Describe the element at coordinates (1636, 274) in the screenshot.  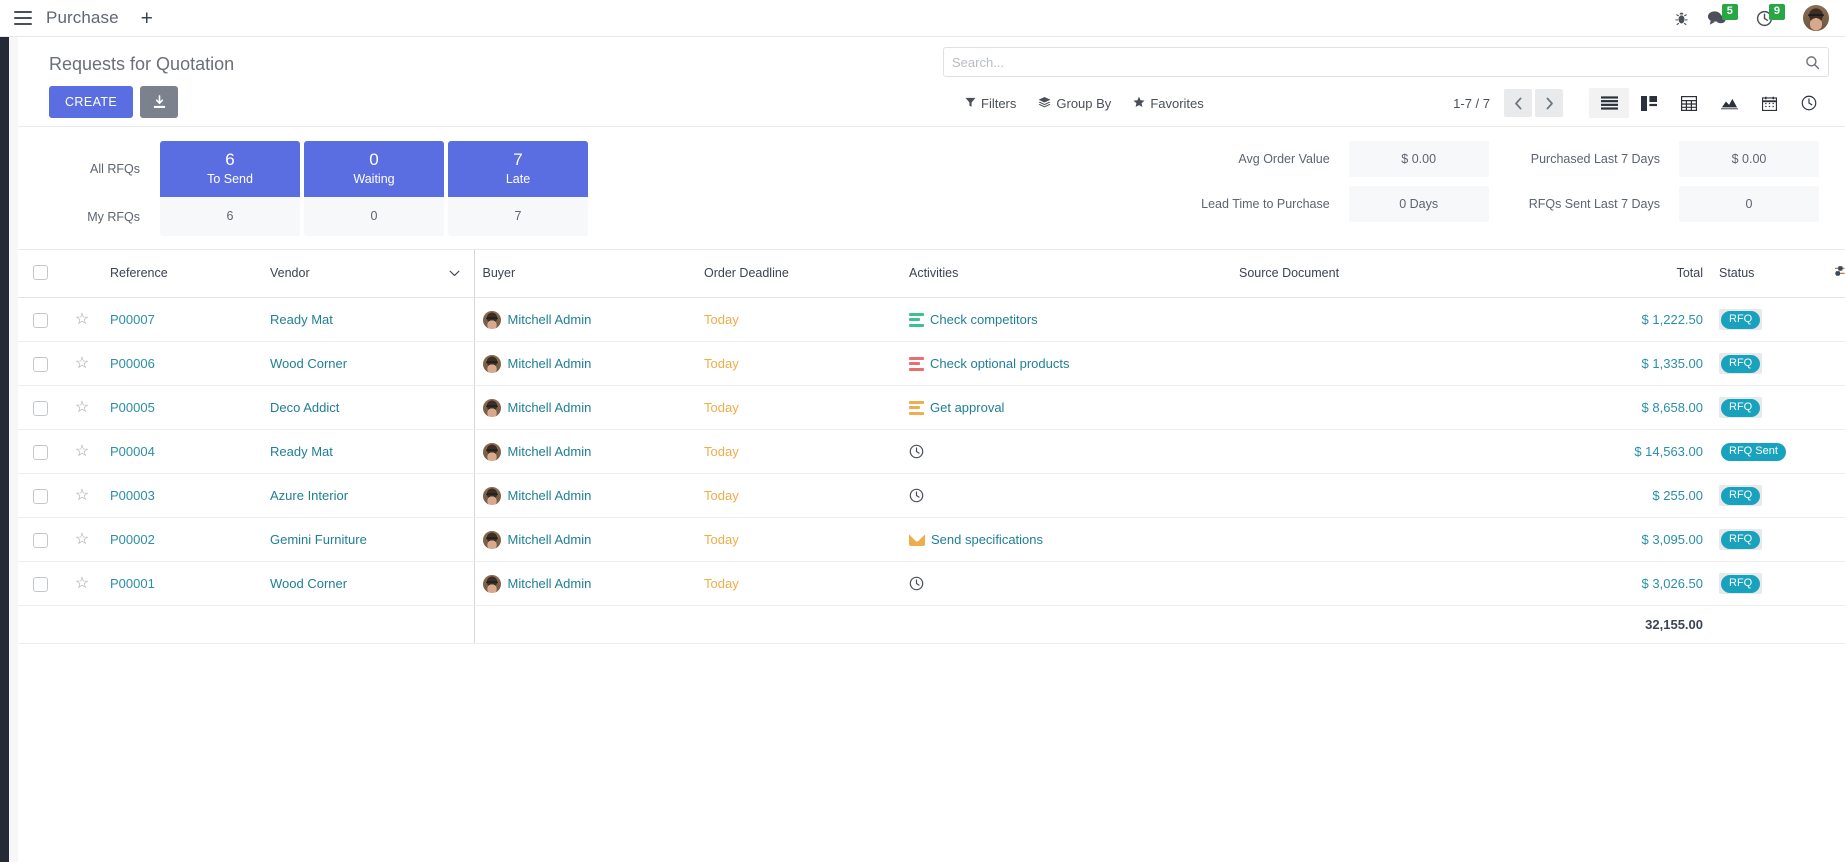
I see `header-total: Total` at that location.